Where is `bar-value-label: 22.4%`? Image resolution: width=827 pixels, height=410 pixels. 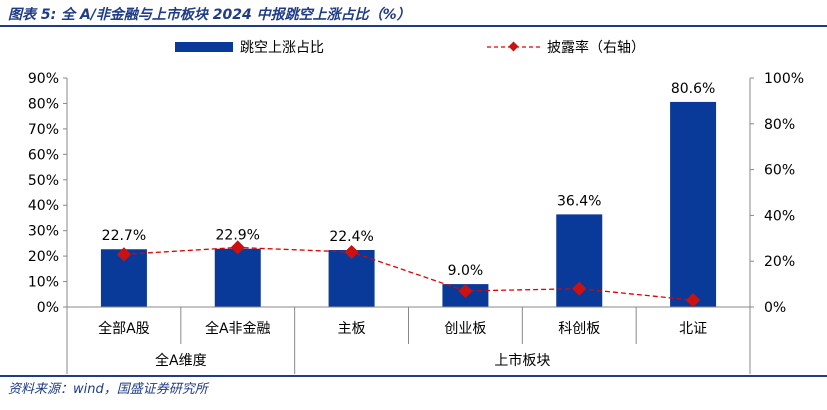
bar-value-label: 22.4% is located at coordinates (351, 237).